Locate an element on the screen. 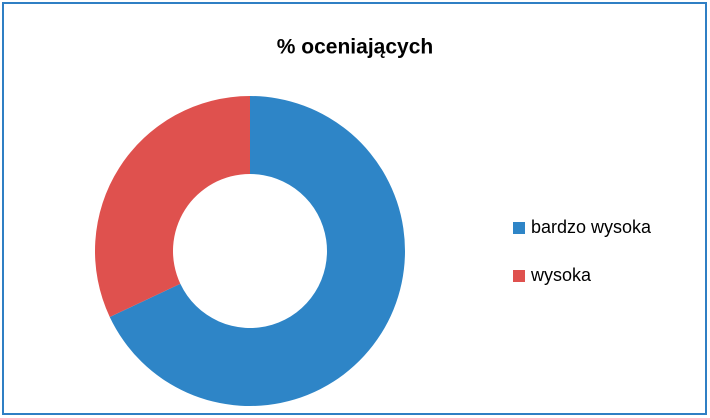 The image size is (710, 418). chart-title: % oceniających is located at coordinates (355, 47).